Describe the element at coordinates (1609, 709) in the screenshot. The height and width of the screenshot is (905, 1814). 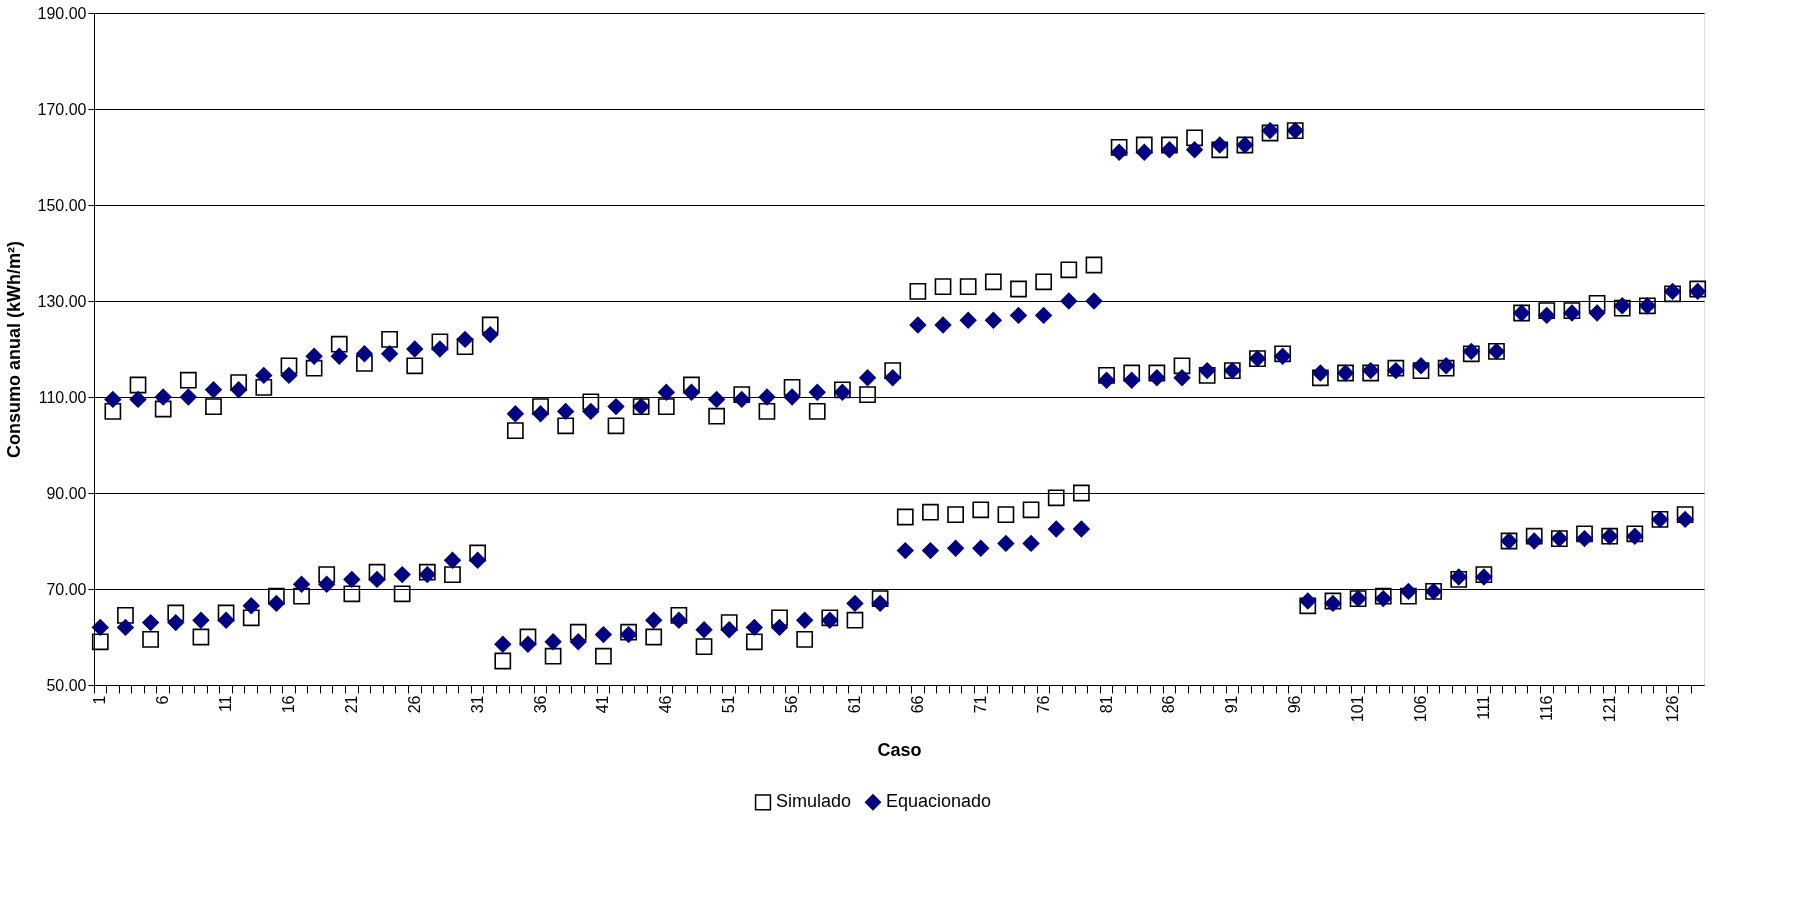
I see `x-tick-label: 121` at that location.